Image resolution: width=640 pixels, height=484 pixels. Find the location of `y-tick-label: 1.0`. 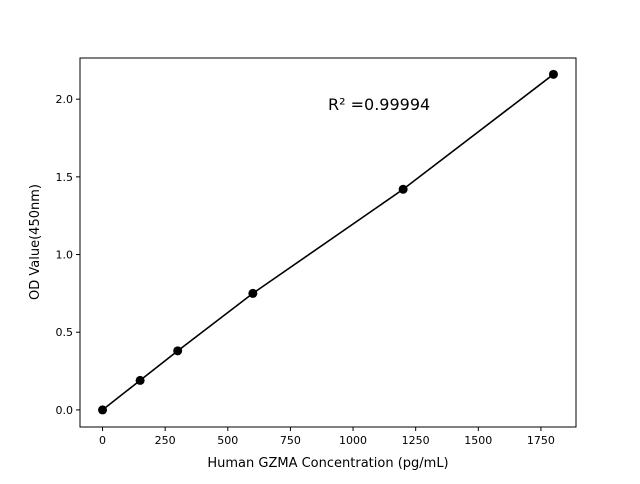

y-tick-label: 1.0 is located at coordinates (65, 255).